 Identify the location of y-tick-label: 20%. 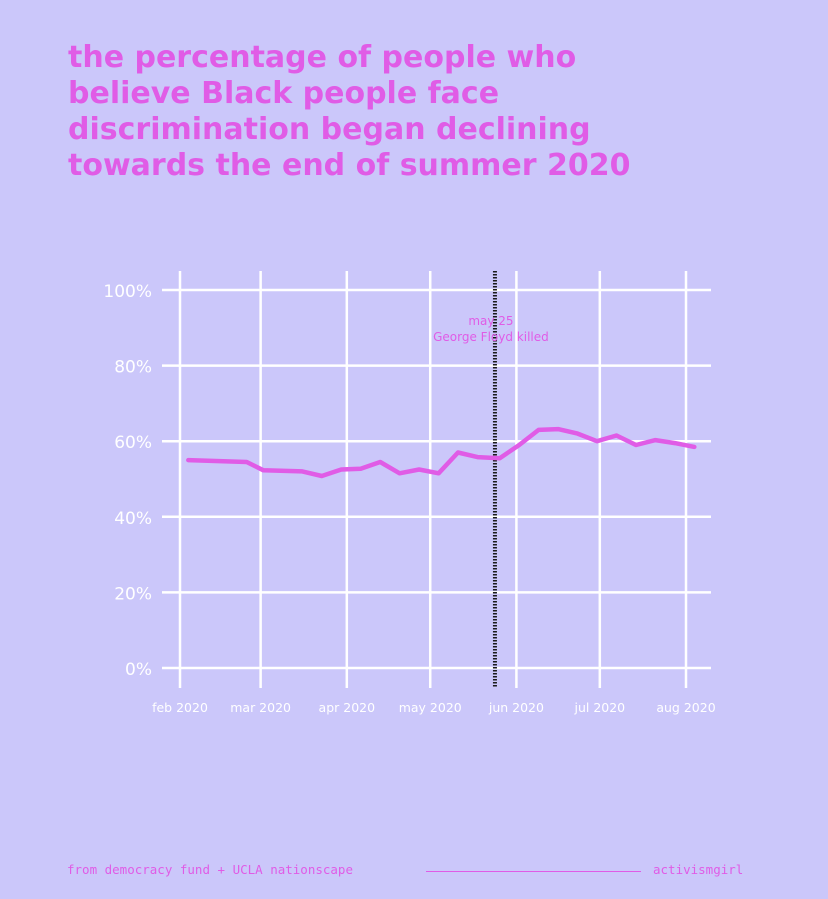
(133, 594).